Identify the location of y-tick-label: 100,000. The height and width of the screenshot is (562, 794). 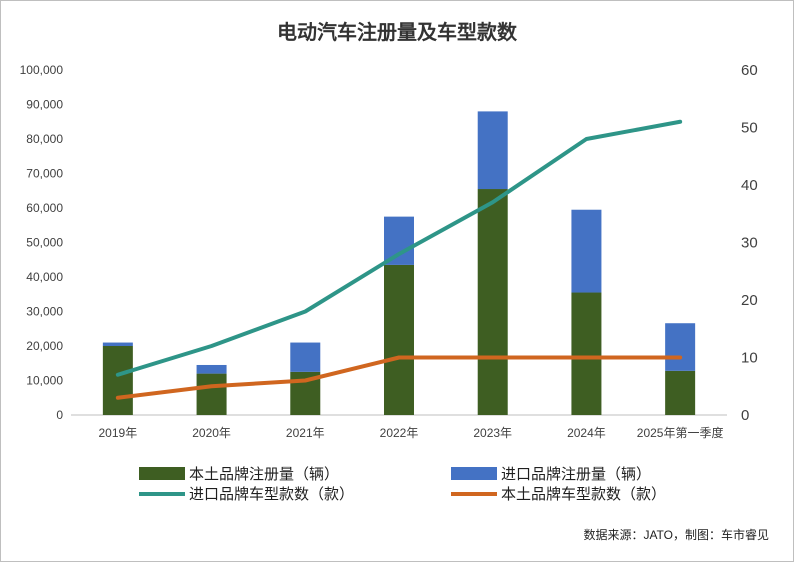
(42, 70).